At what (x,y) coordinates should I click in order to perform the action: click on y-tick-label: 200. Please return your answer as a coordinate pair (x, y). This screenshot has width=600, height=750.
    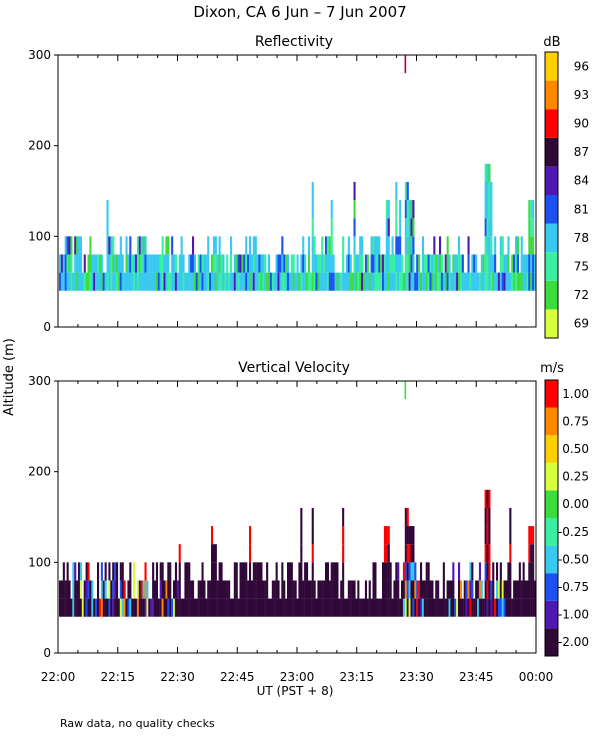
    Looking at the image, I should click on (39, 146).